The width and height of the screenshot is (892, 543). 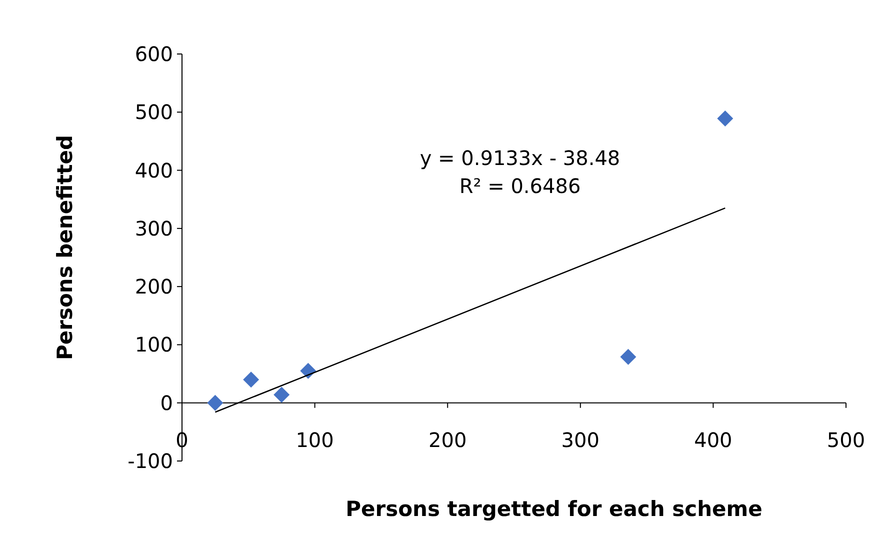 I want to click on x-tick-label: 200, so click(x=447, y=440).